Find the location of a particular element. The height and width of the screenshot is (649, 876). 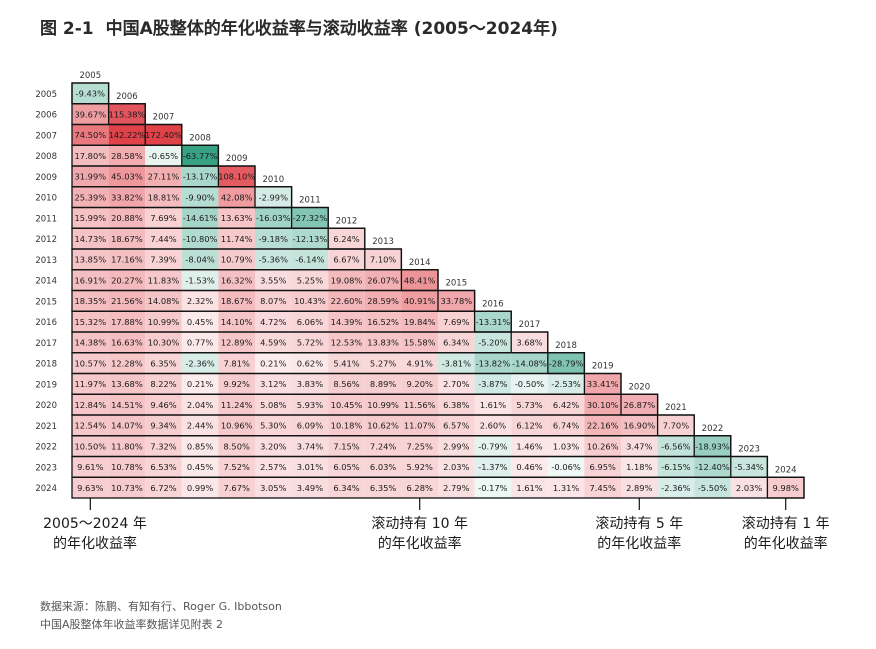

cell-value: 2.99% is located at coordinates (456, 446).